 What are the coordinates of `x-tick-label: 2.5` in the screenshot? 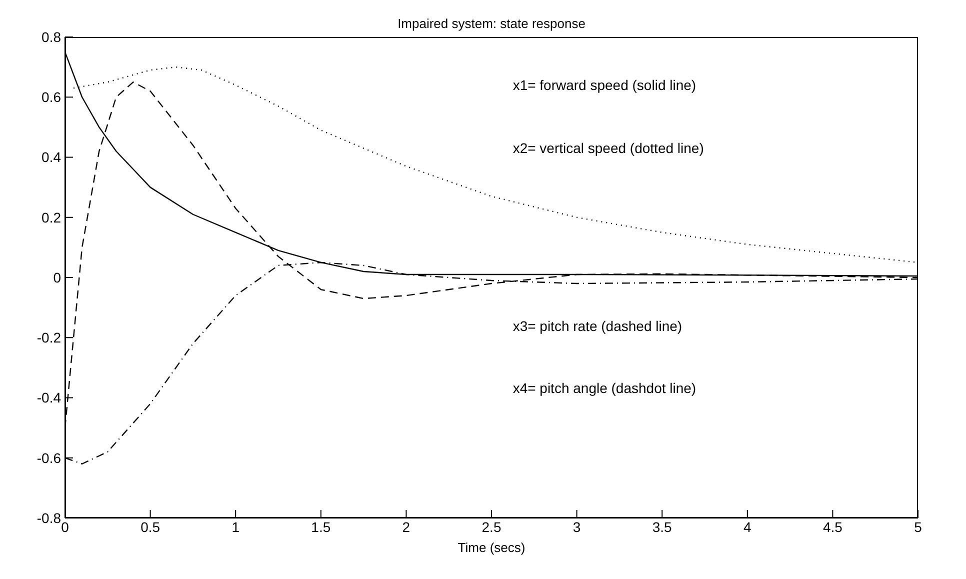 It's located at (492, 526).